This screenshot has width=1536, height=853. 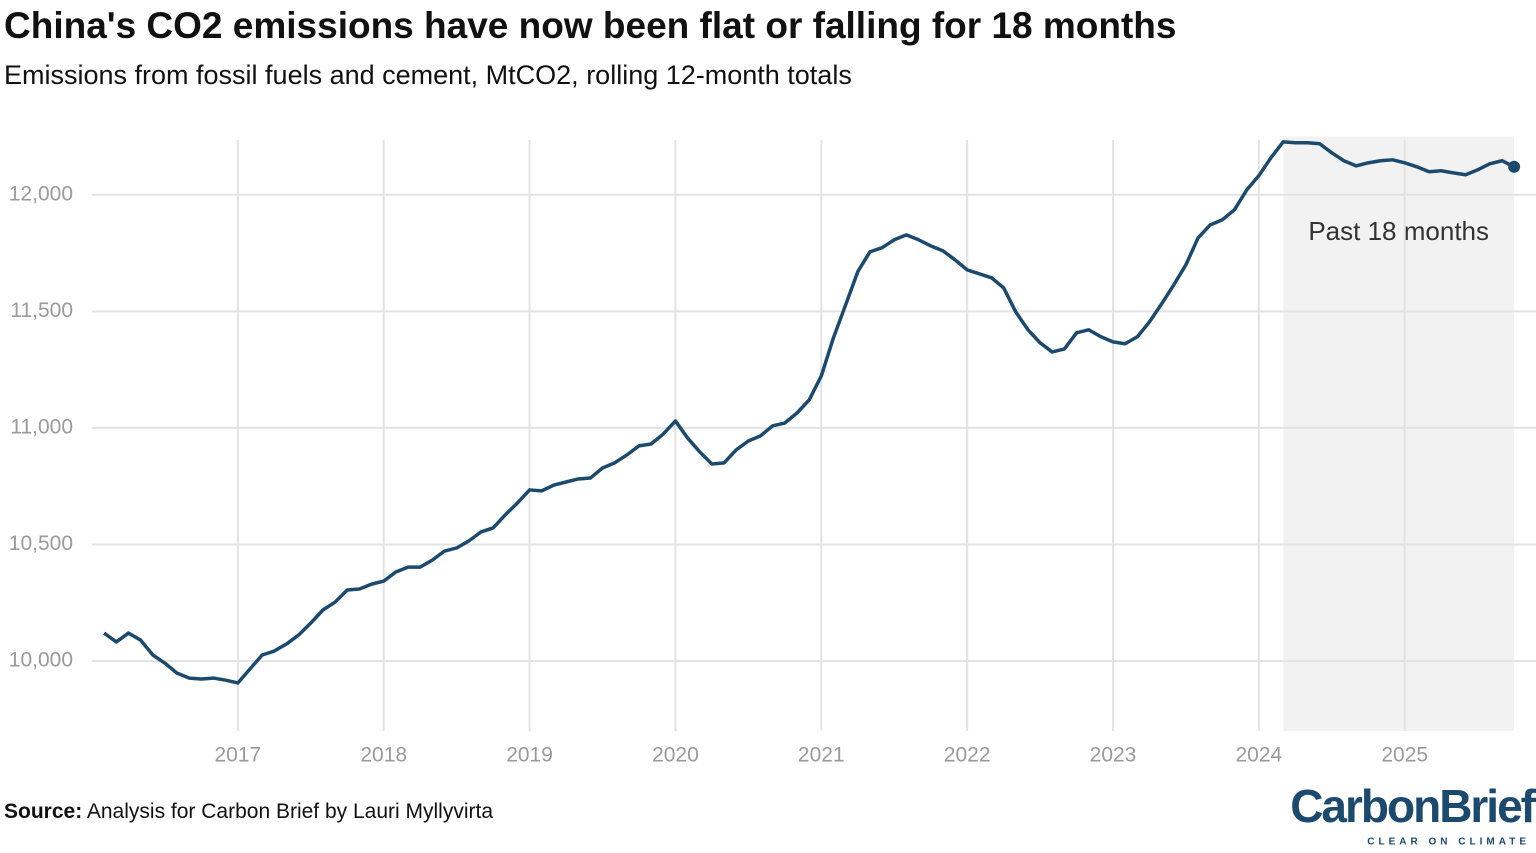 I want to click on x-tick-label: 2023, so click(x=1113, y=755).